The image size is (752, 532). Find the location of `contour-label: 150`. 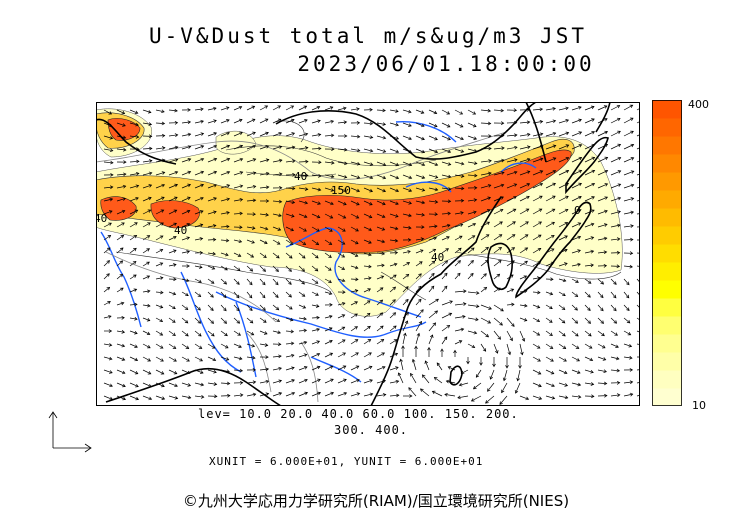

contour-label: 150 is located at coordinates (341, 190).